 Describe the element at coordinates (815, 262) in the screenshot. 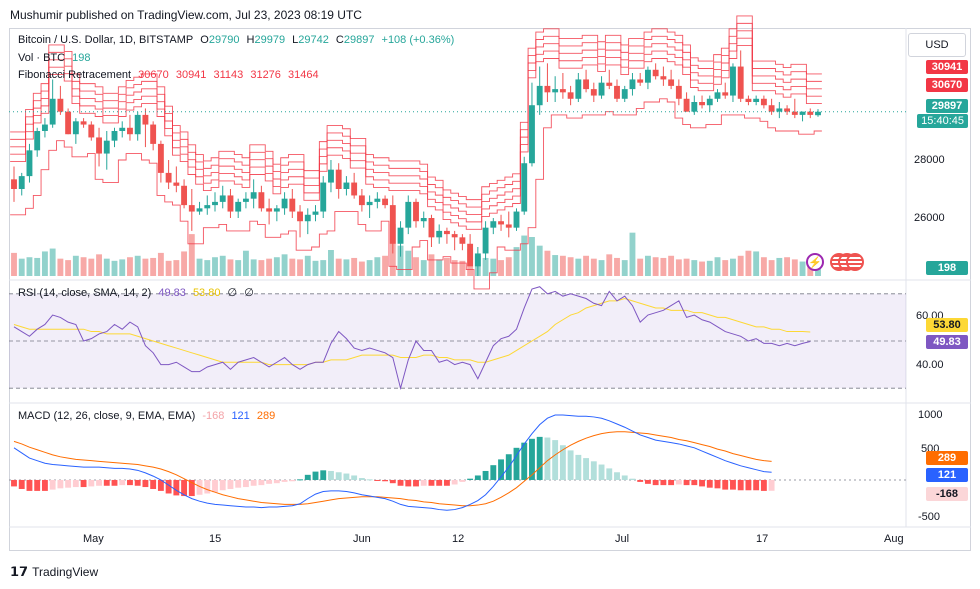

I see `lightning-icon: ⚡` at that location.